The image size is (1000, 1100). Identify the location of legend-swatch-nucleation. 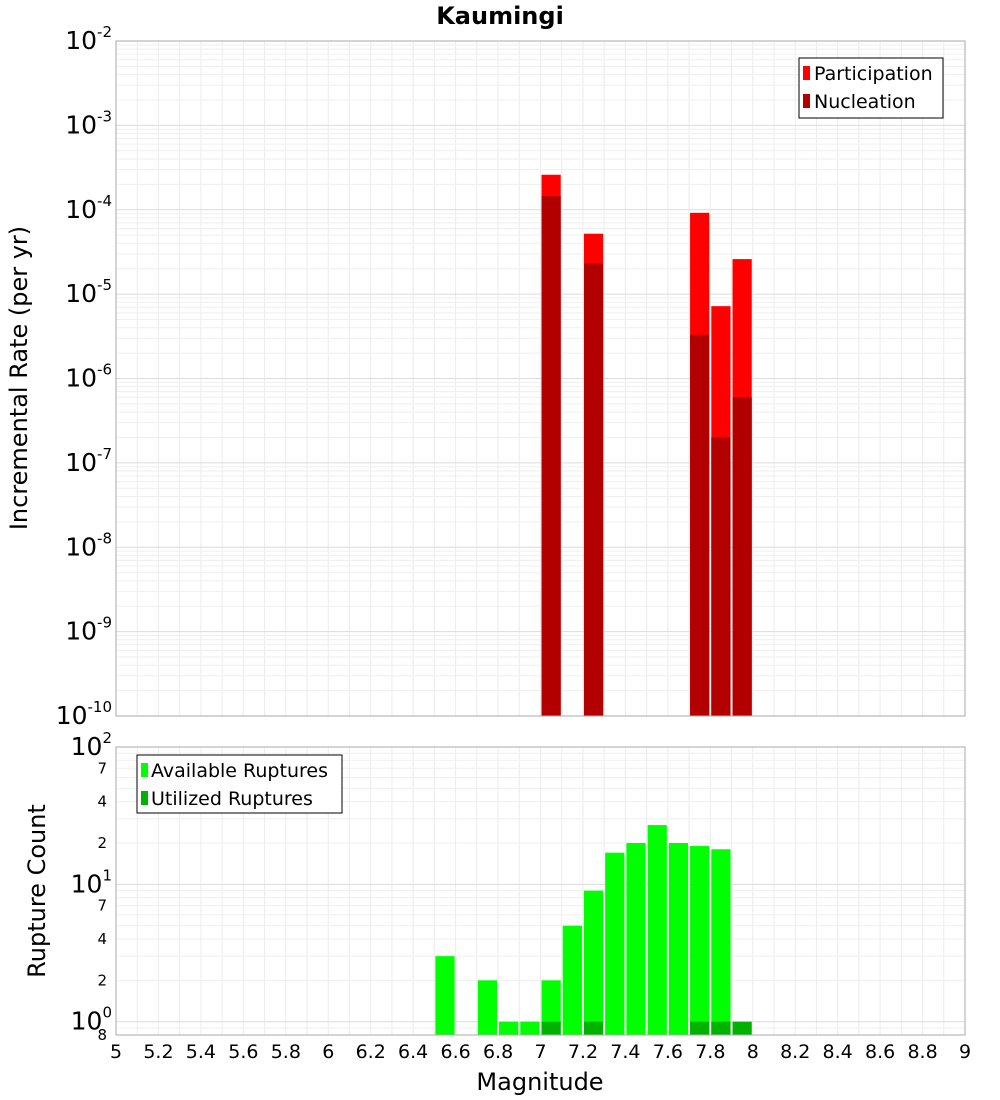
(806, 101).